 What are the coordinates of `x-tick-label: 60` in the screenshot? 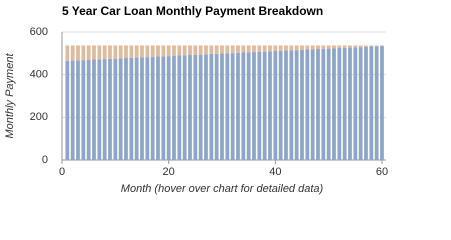 It's located at (382, 172).